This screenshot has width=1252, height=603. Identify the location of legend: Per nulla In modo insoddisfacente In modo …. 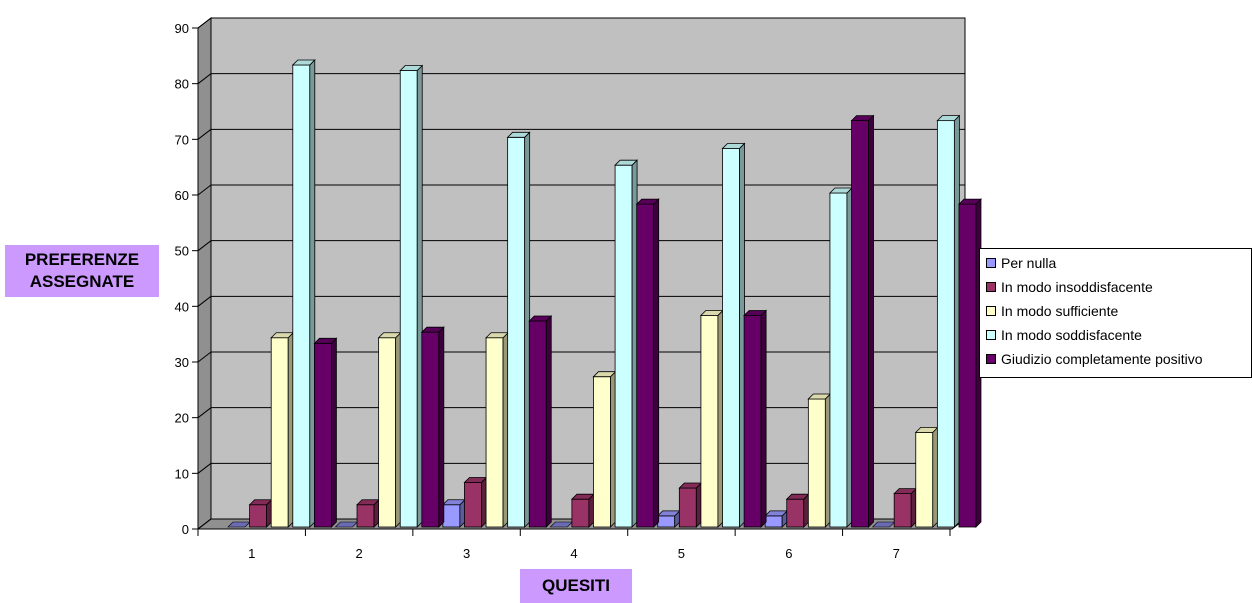
(1115, 313).